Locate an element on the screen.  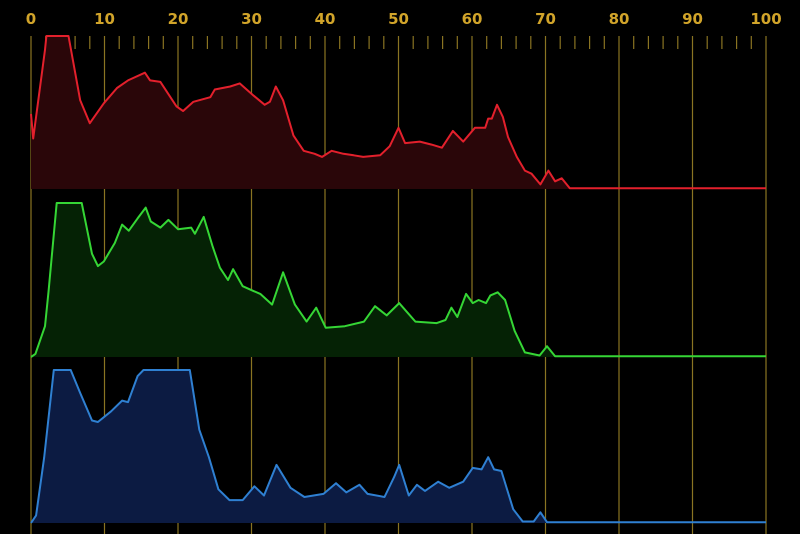
x-tick-label: 100 is located at coordinates (765, 19).